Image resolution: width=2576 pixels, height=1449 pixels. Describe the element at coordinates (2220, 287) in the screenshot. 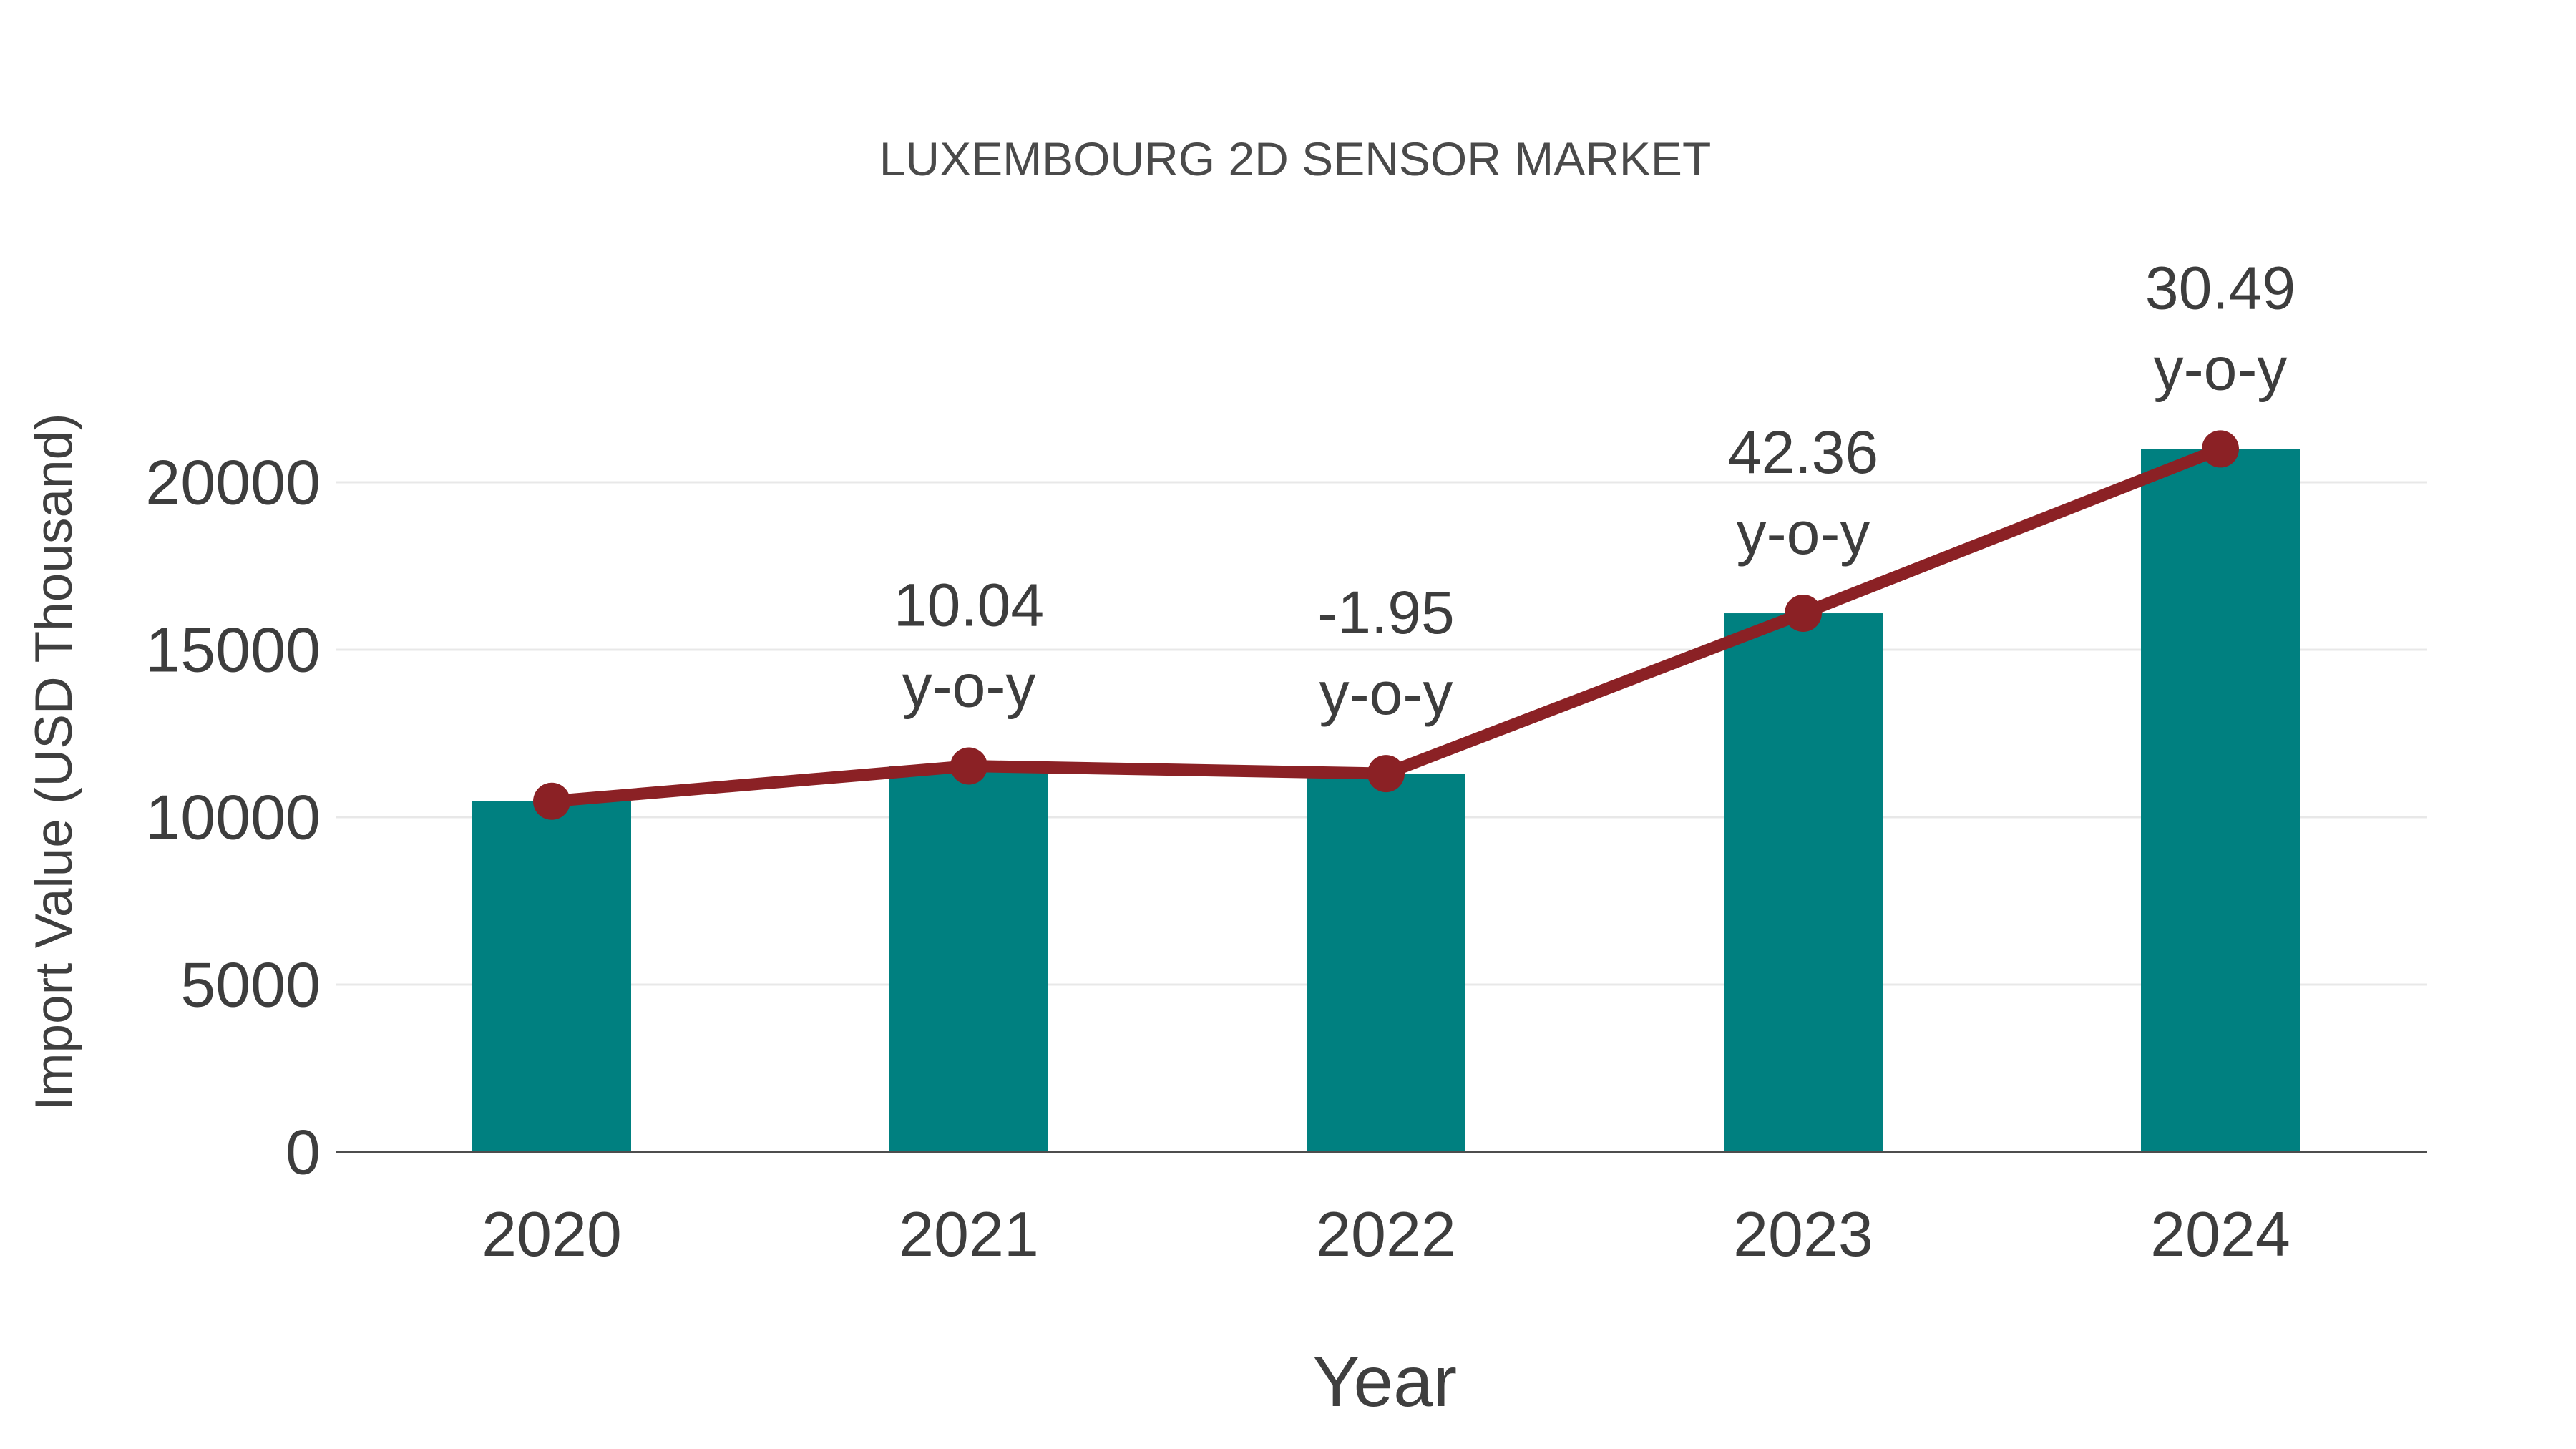

I see `yoy-value-2024: 30.49` at that location.